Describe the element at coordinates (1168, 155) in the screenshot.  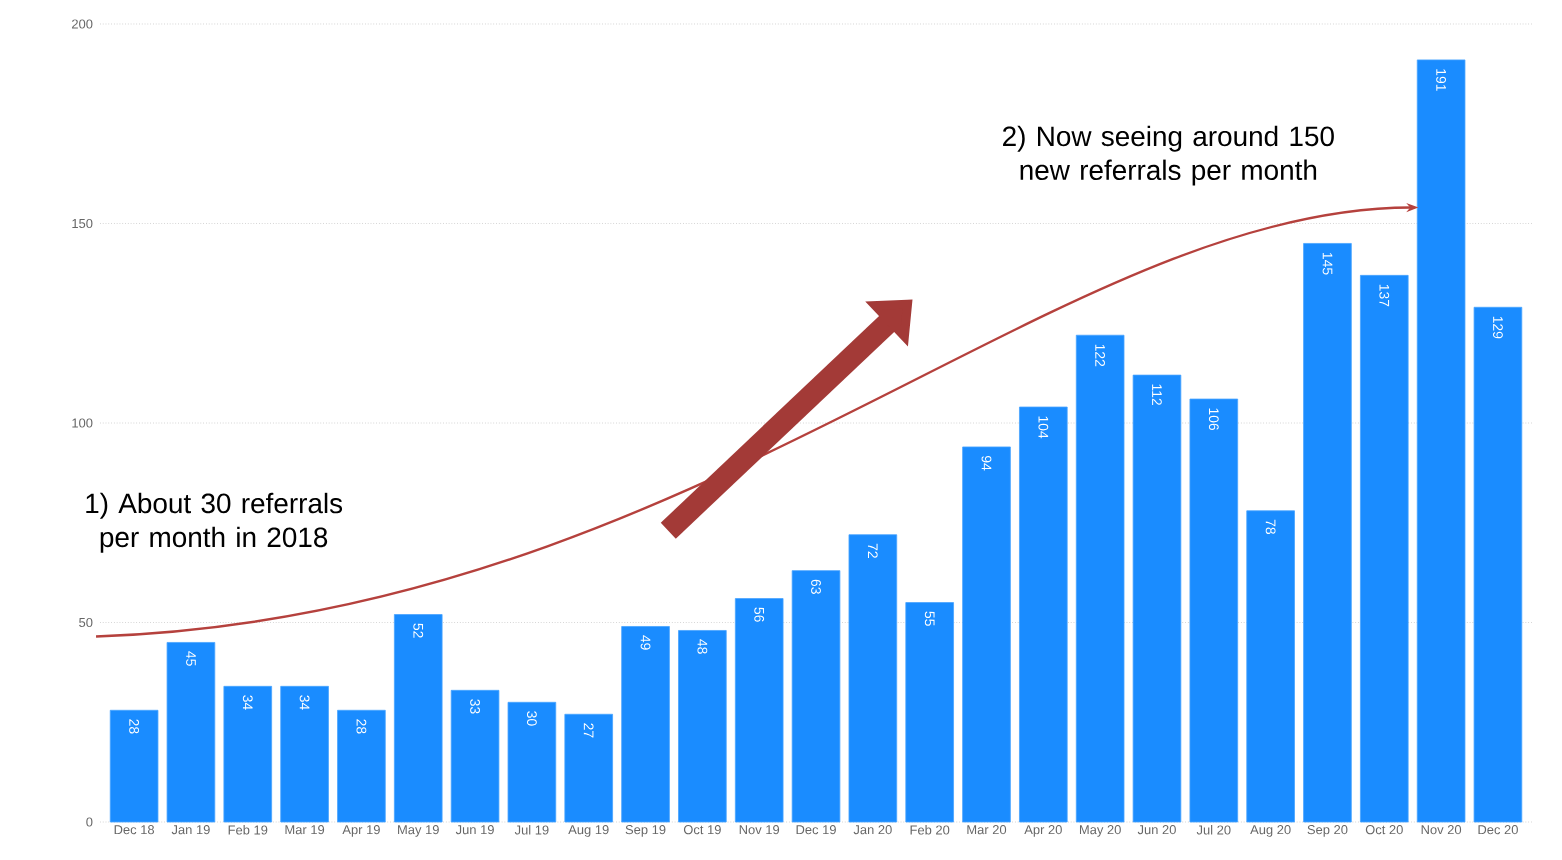
I see `annotation: 2) Now seeing around 150 new referrals per month` at that location.